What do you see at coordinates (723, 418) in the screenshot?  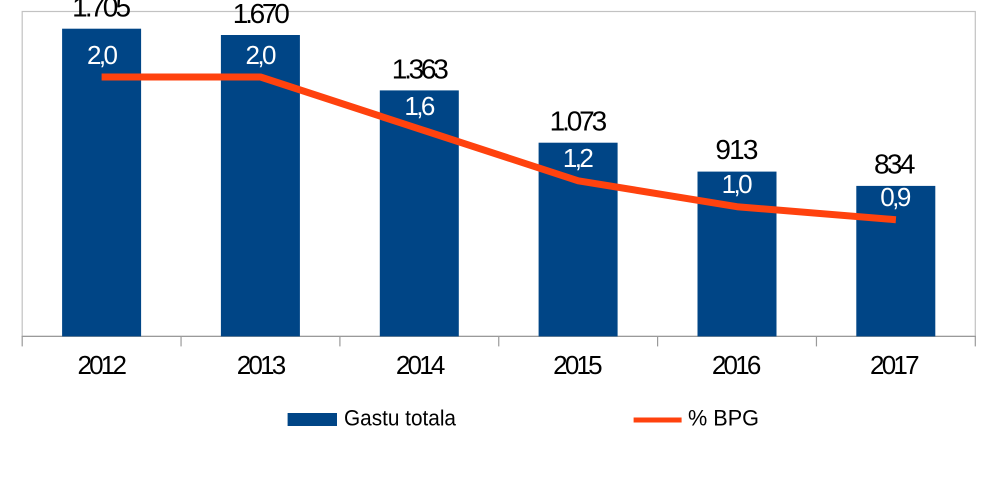 I see `svg-text: % BPG` at bounding box center [723, 418].